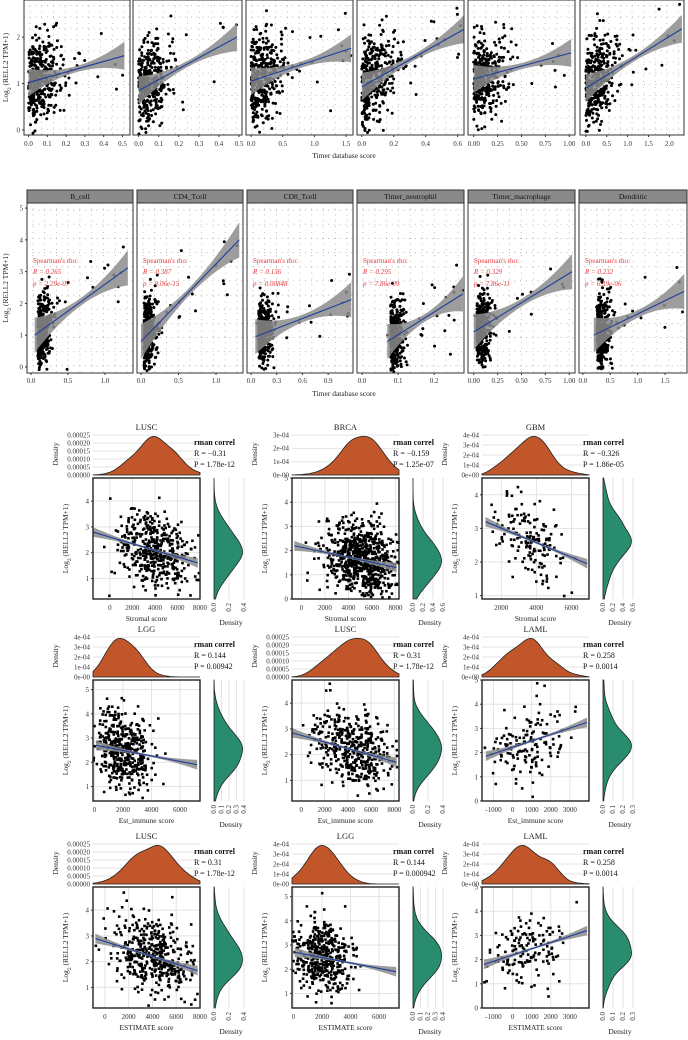  What do you see at coordinates (165, 261) in the screenshot?
I see `correlation-method: Spearman's rho:` at bounding box center [165, 261].